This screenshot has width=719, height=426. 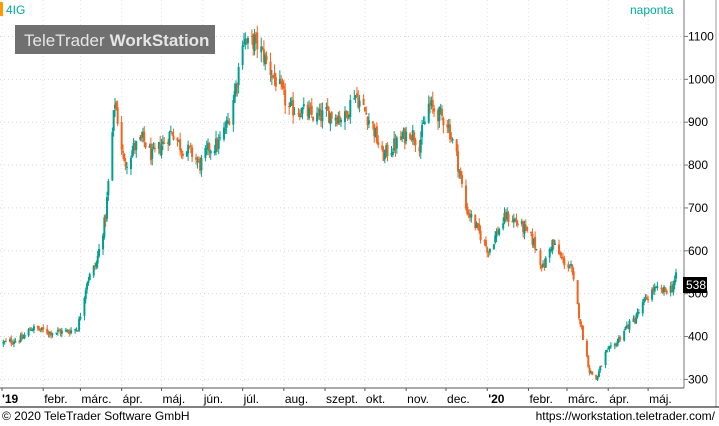 I want to click on x-tick-label: júl., so click(x=251, y=399).